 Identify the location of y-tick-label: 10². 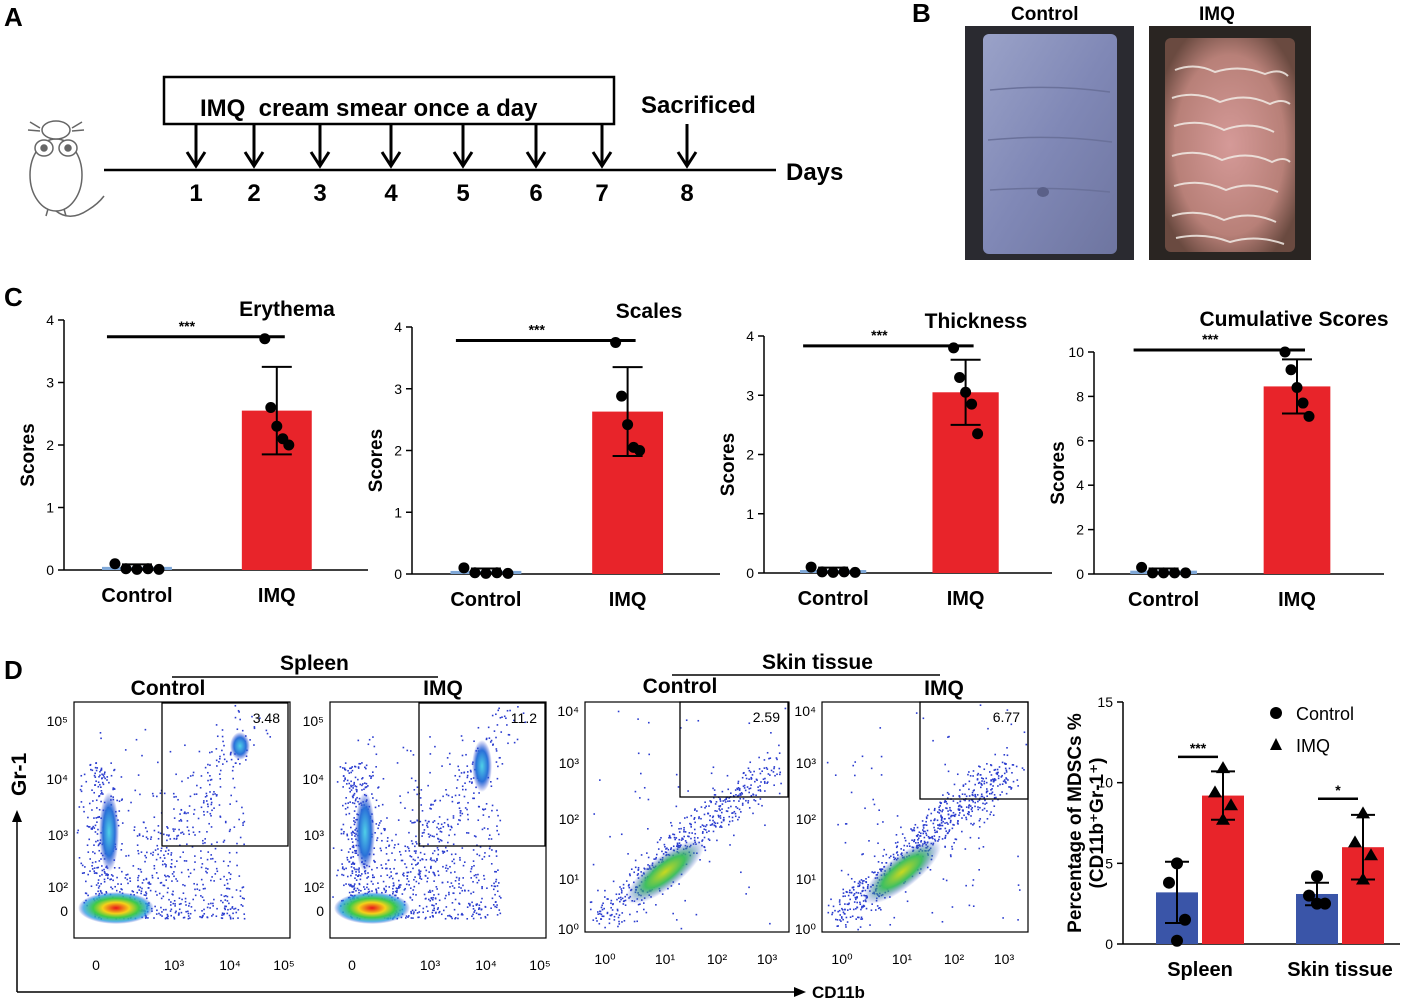
(806, 819).